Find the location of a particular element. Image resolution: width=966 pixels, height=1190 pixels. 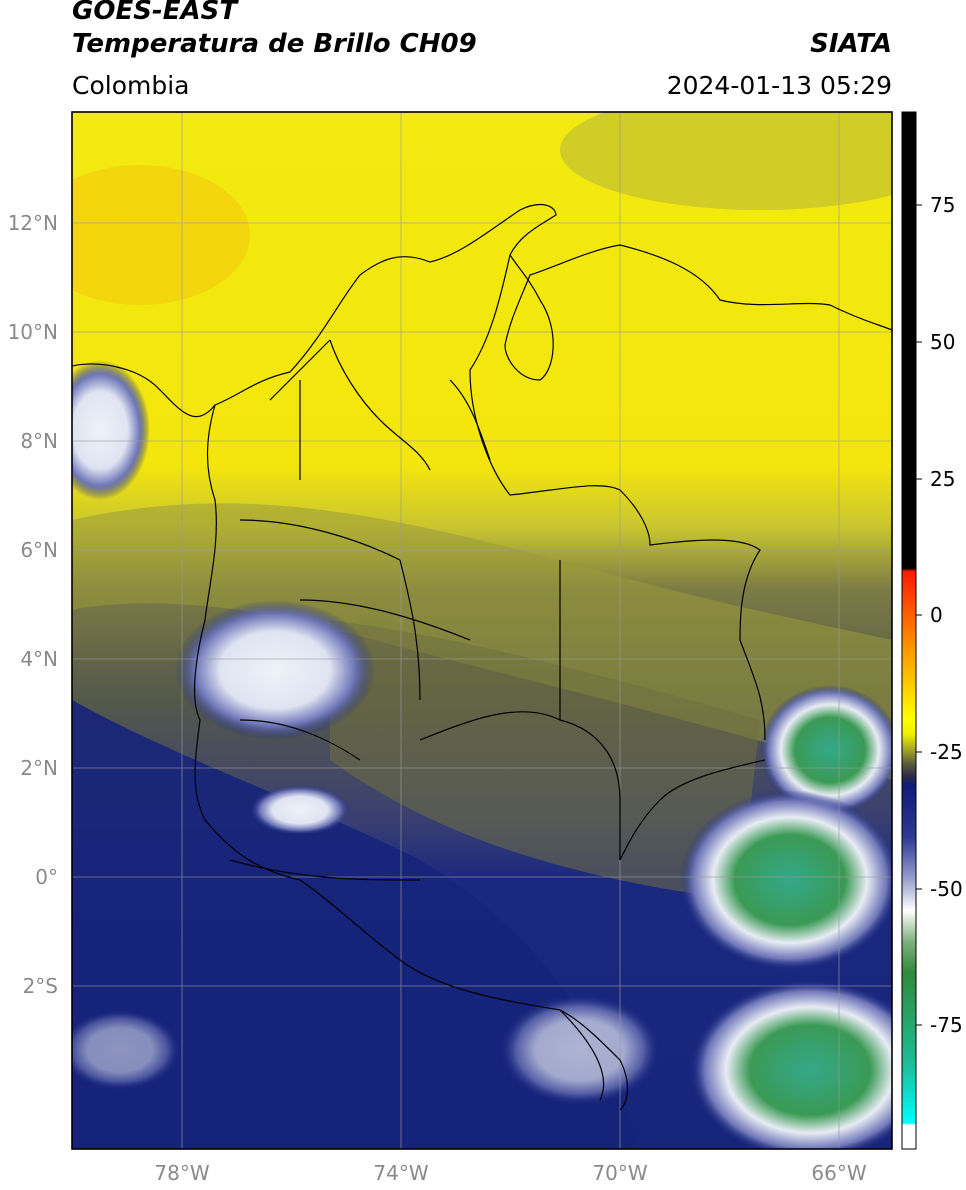

longitude-axis: 78°W 74°W 70°W 66°W is located at coordinates (510, 1173).